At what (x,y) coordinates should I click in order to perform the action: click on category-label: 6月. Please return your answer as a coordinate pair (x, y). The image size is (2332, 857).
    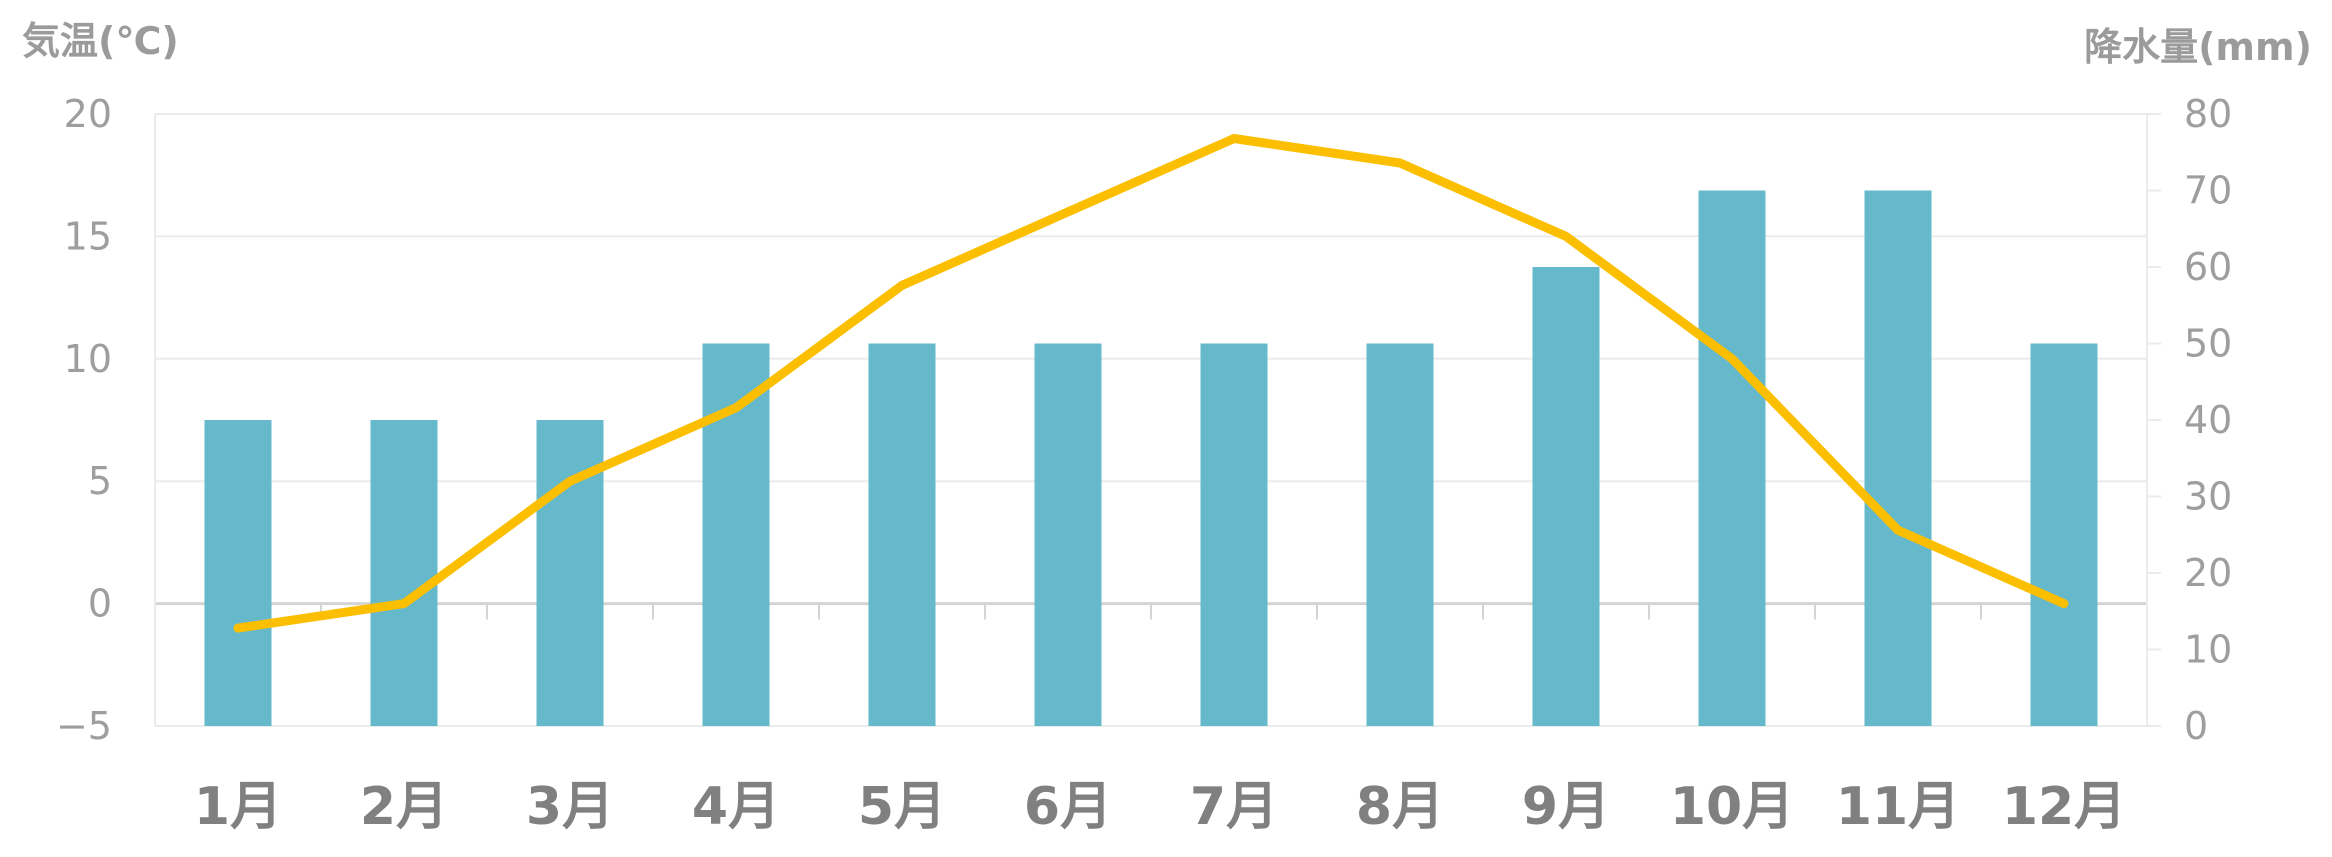
    Looking at the image, I should click on (1068, 807).